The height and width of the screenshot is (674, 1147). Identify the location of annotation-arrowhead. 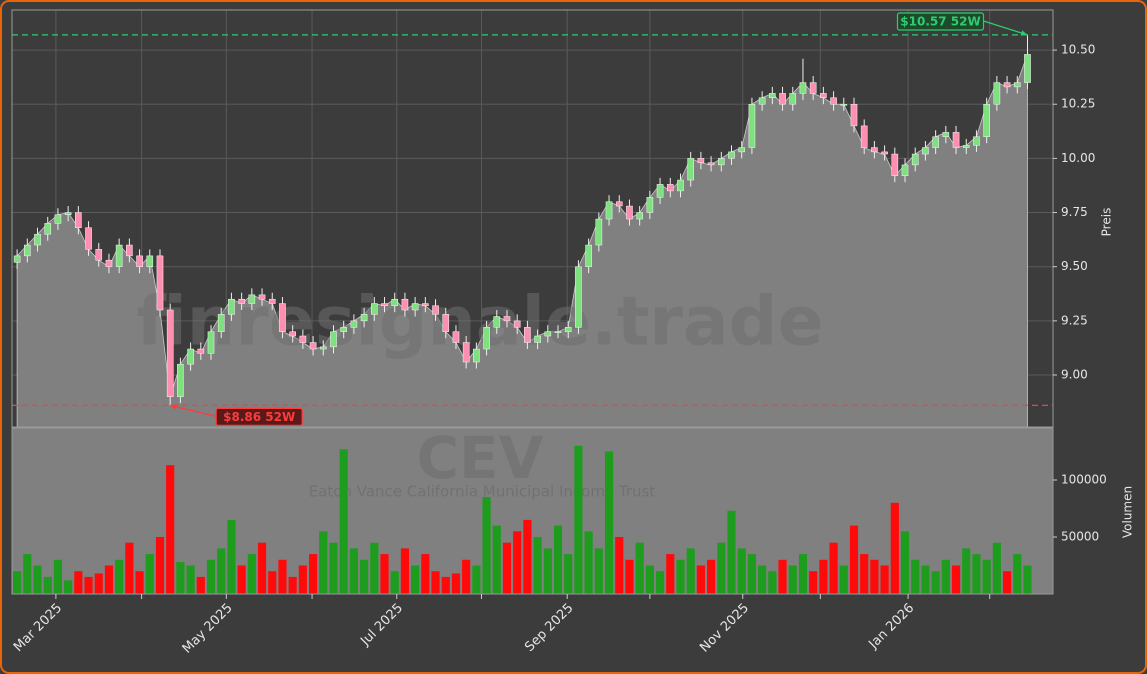
(174, 407).